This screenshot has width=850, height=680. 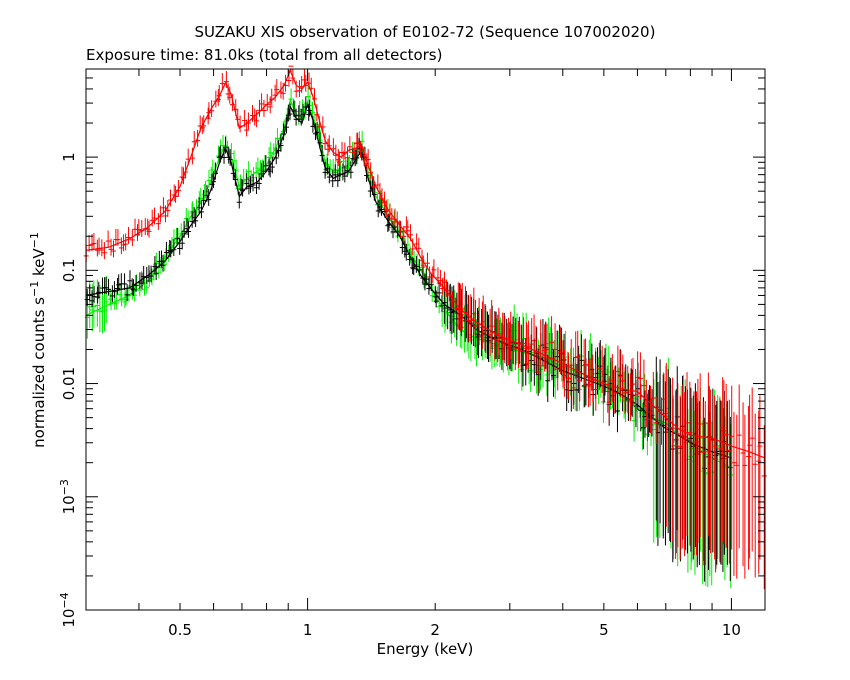 What do you see at coordinates (435, 630) in the screenshot?
I see `x-tick-label: 2` at bounding box center [435, 630].